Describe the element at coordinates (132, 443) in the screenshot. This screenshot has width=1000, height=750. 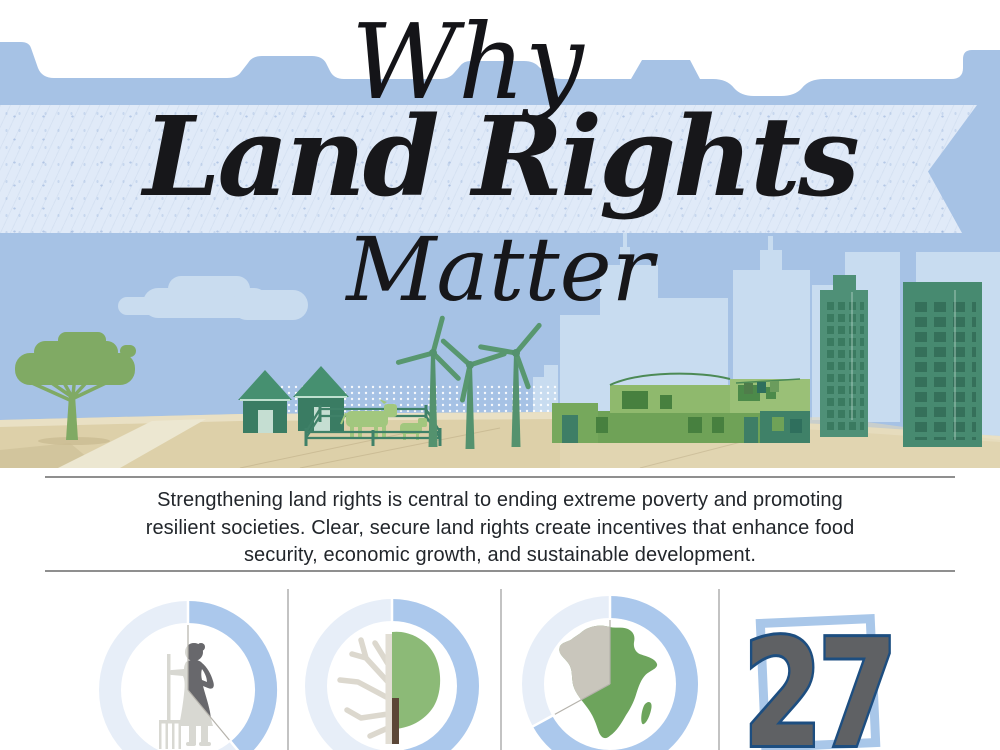
I see `dirt-road` at that location.